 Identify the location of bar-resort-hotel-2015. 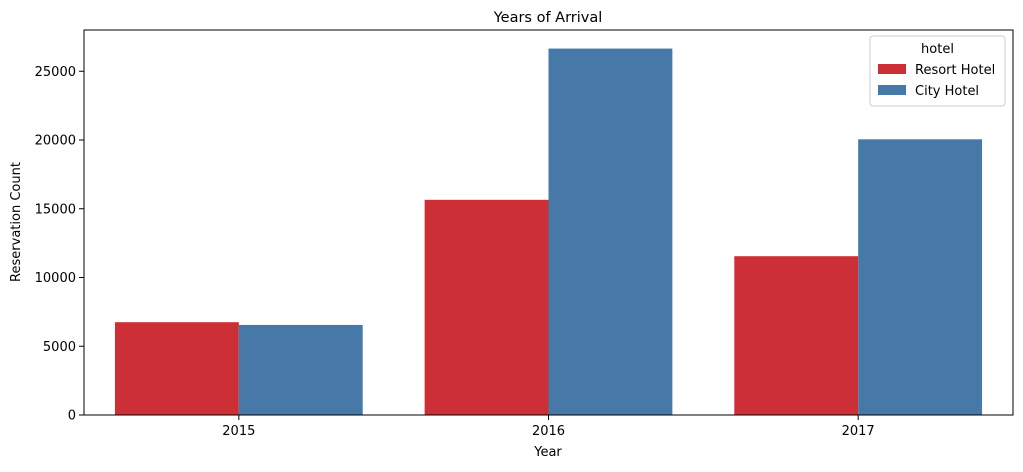
(176, 368).